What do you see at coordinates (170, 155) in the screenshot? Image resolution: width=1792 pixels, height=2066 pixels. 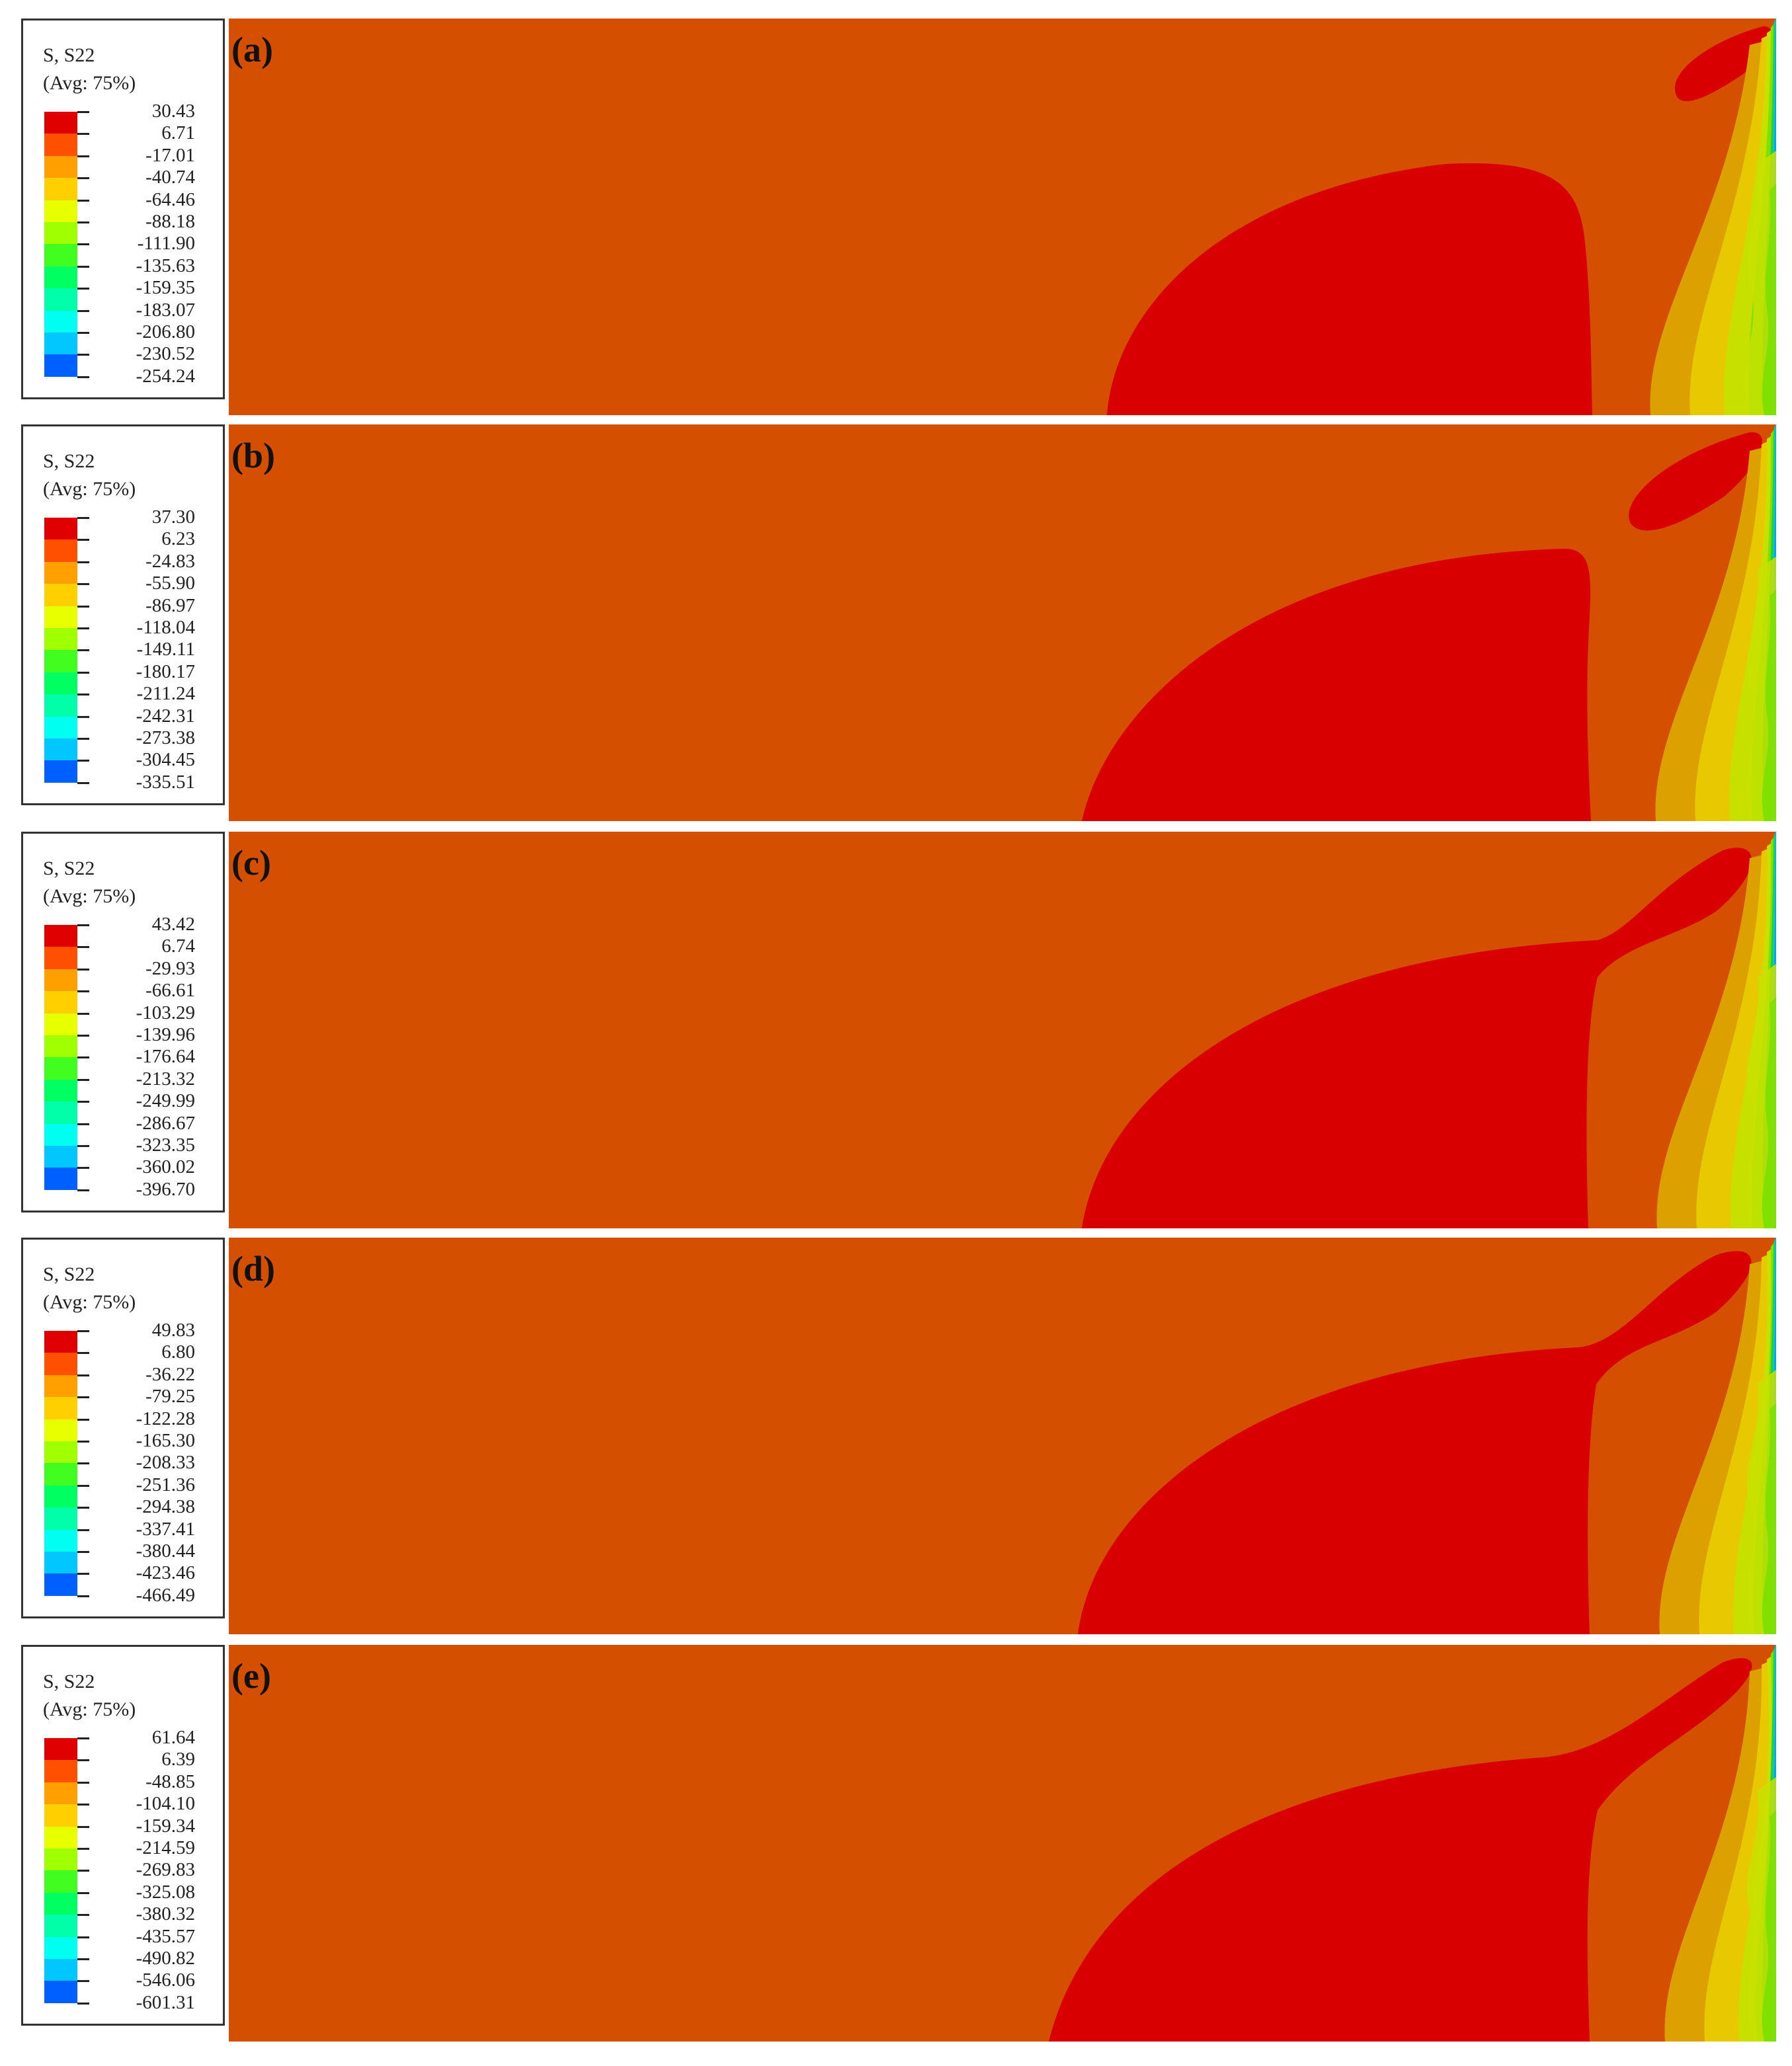 I see `legend-value: -17.01` at bounding box center [170, 155].